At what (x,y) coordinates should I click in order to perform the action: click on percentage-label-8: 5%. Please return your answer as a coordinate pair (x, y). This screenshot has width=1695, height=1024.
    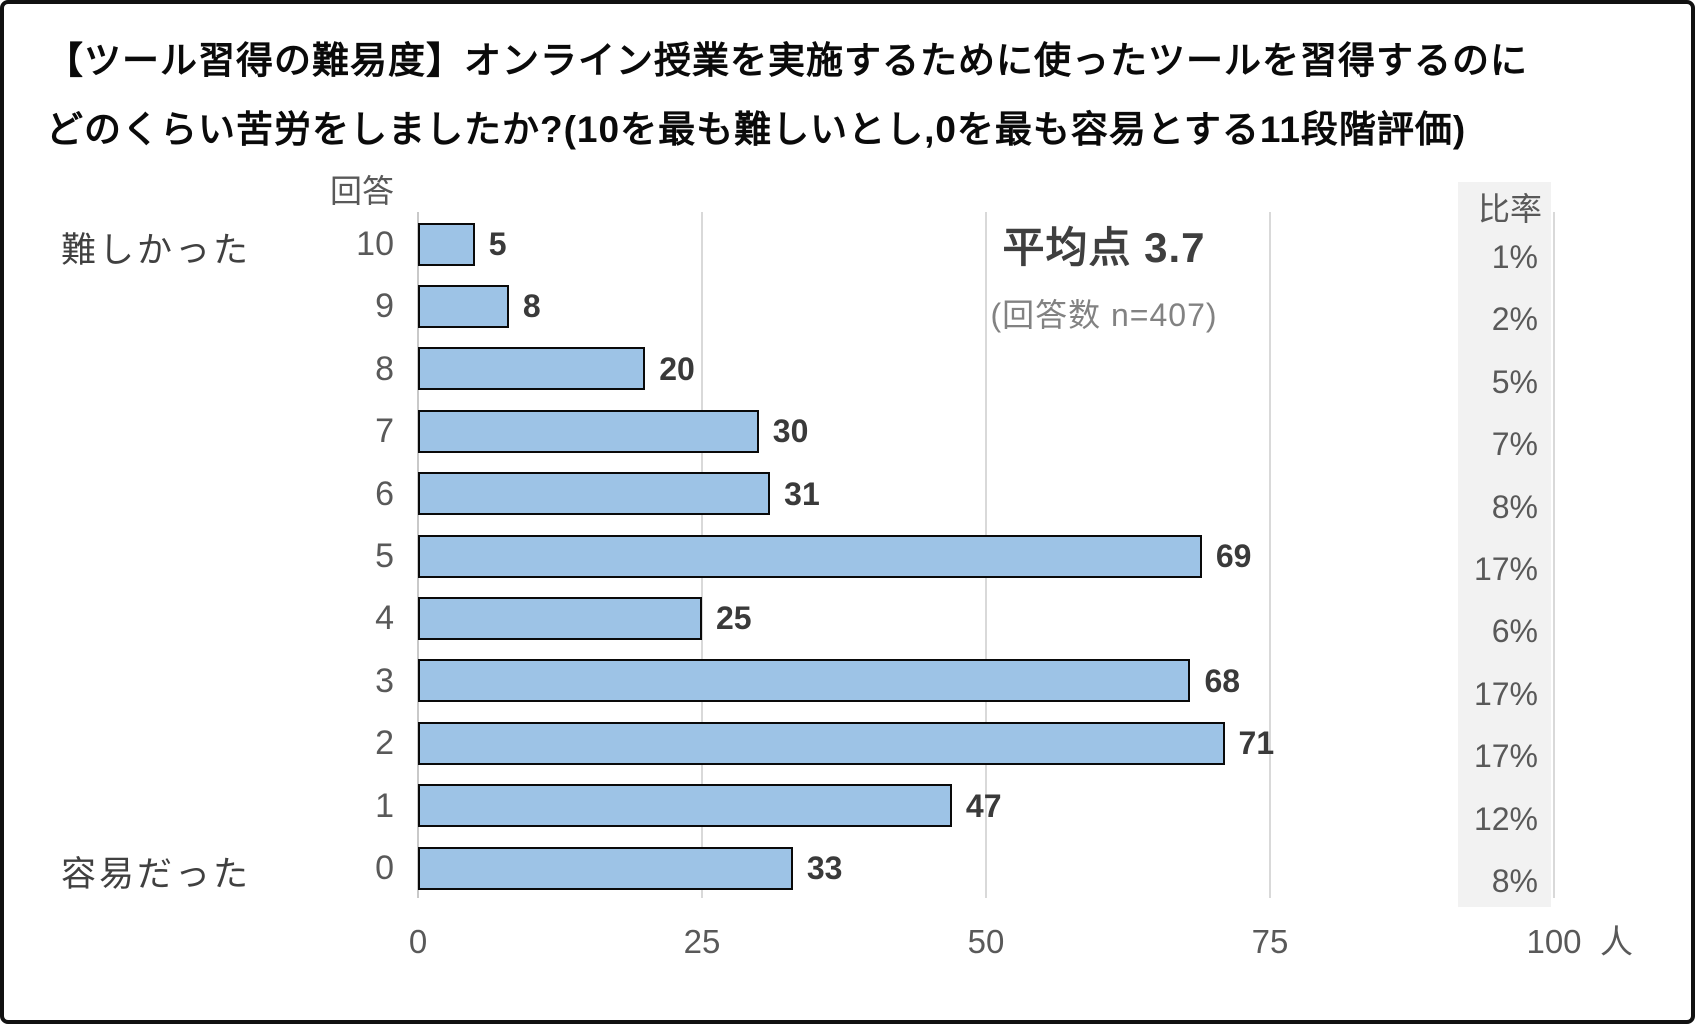
    Looking at the image, I should click on (1514, 381).